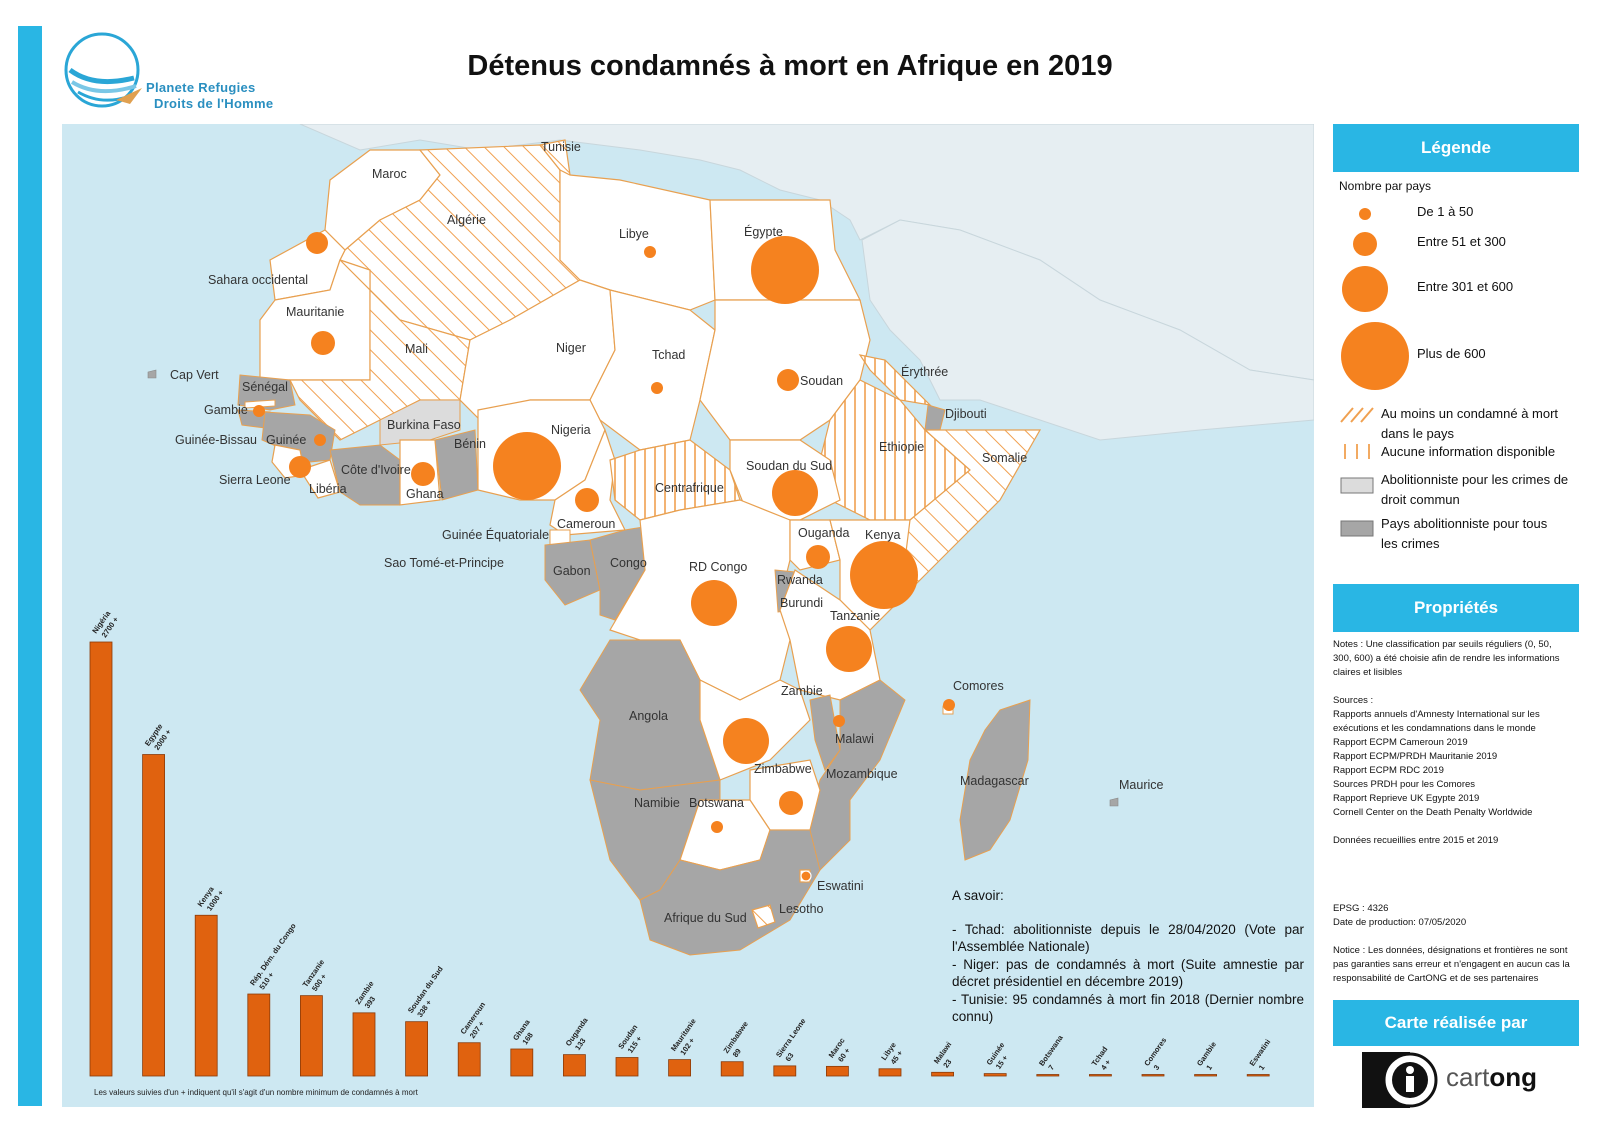 The width and height of the screenshot is (1600, 1132). Describe the element at coordinates (1400, 922) in the screenshot. I see `production-date: Date de production: 07/05/2020` at that location.